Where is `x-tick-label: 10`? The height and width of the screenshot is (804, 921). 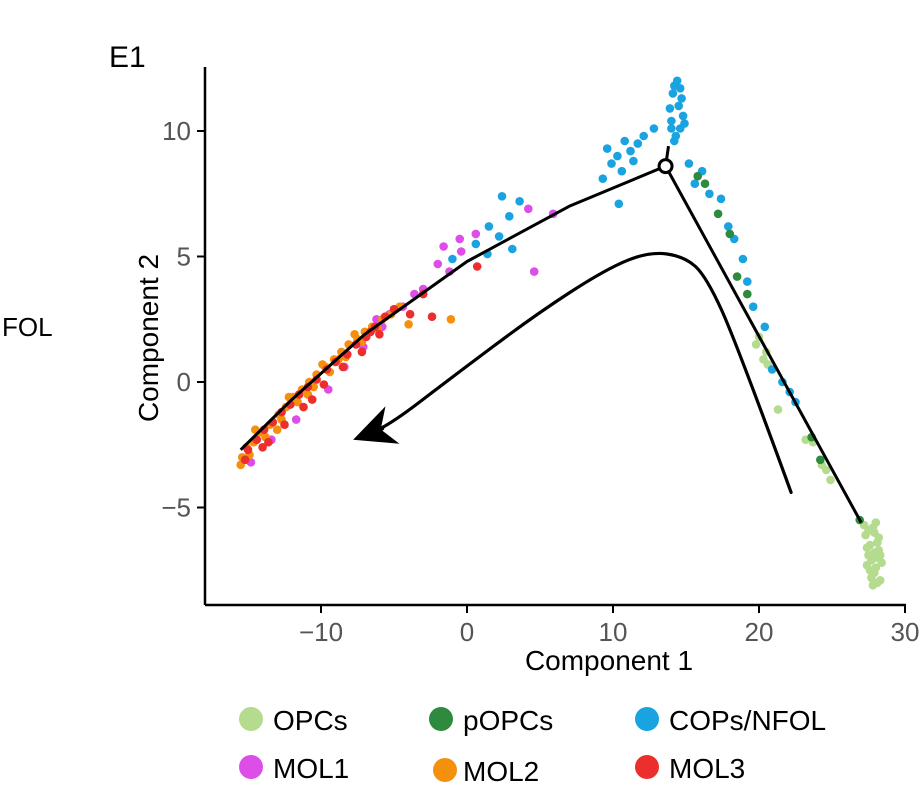
x-tick-label: 10 is located at coordinates (613, 632).